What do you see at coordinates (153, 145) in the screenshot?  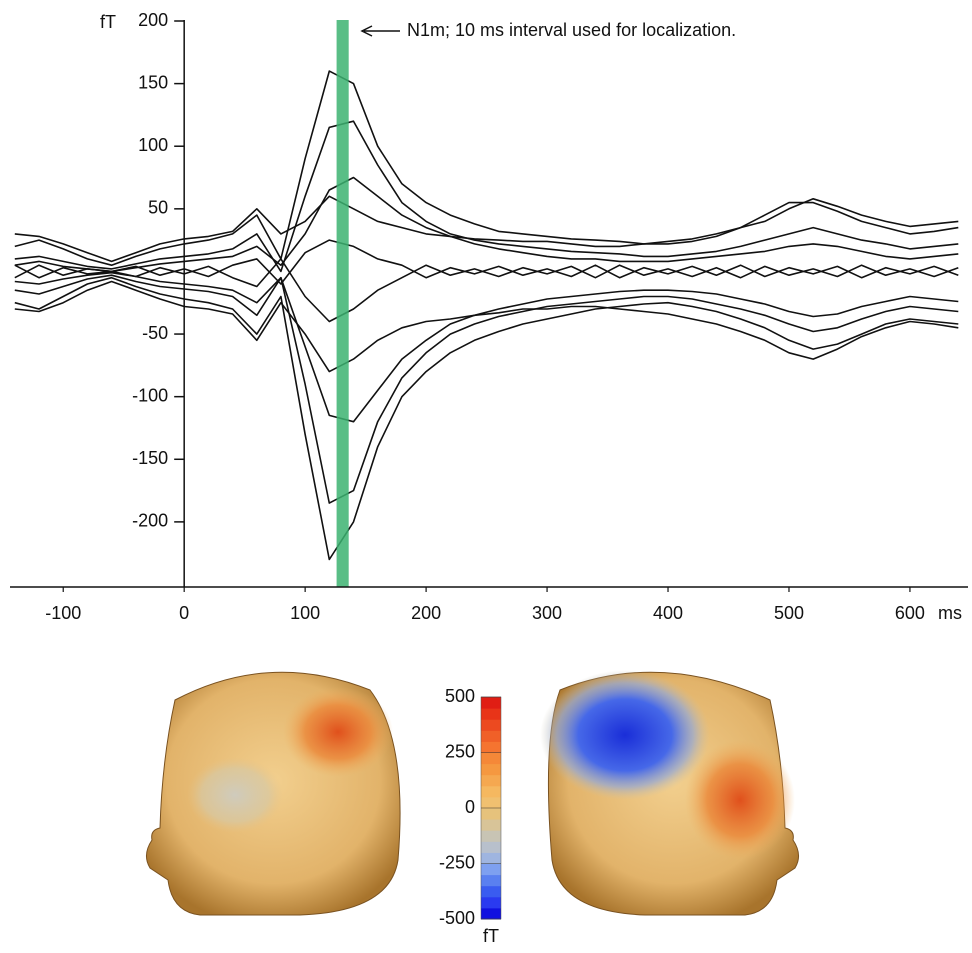 I see `y-tick-label: 100` at bounding box center [153, 145].